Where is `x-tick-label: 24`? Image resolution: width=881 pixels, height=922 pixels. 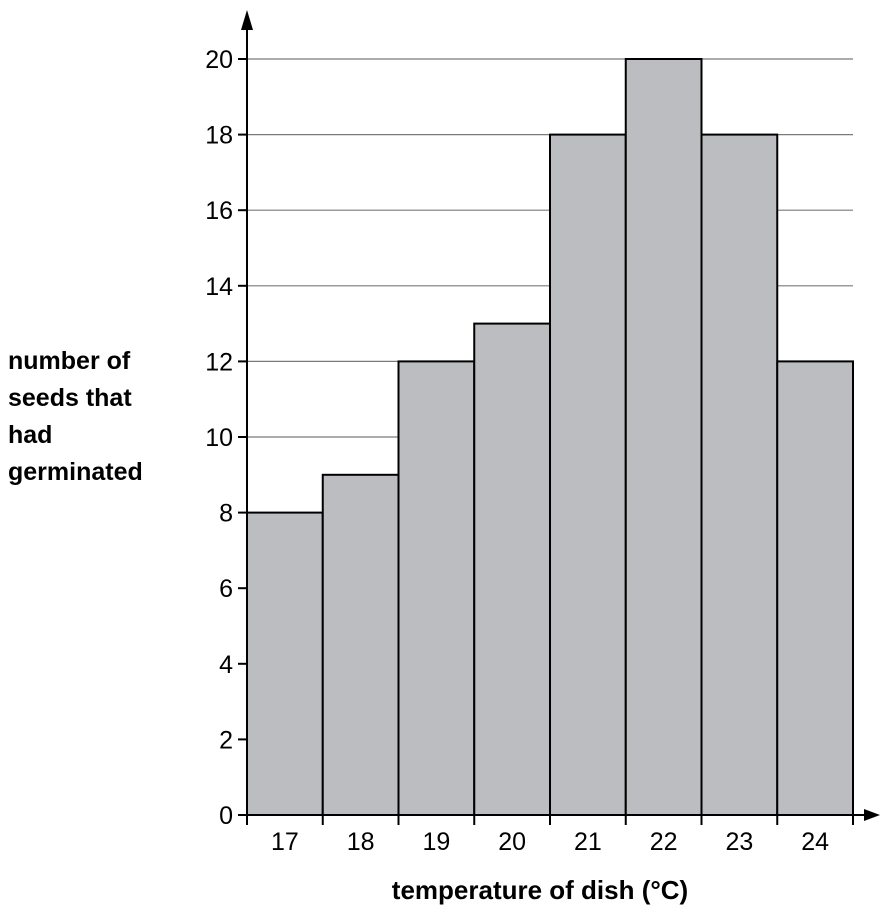 x-tick-label: 24 is located at coordinates (815, 842).